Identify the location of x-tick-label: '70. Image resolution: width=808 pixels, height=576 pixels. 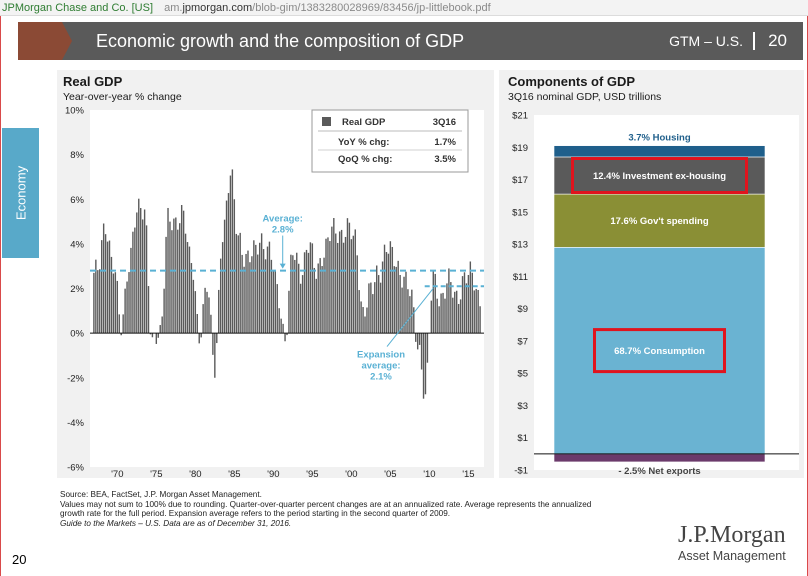
(117, 473).